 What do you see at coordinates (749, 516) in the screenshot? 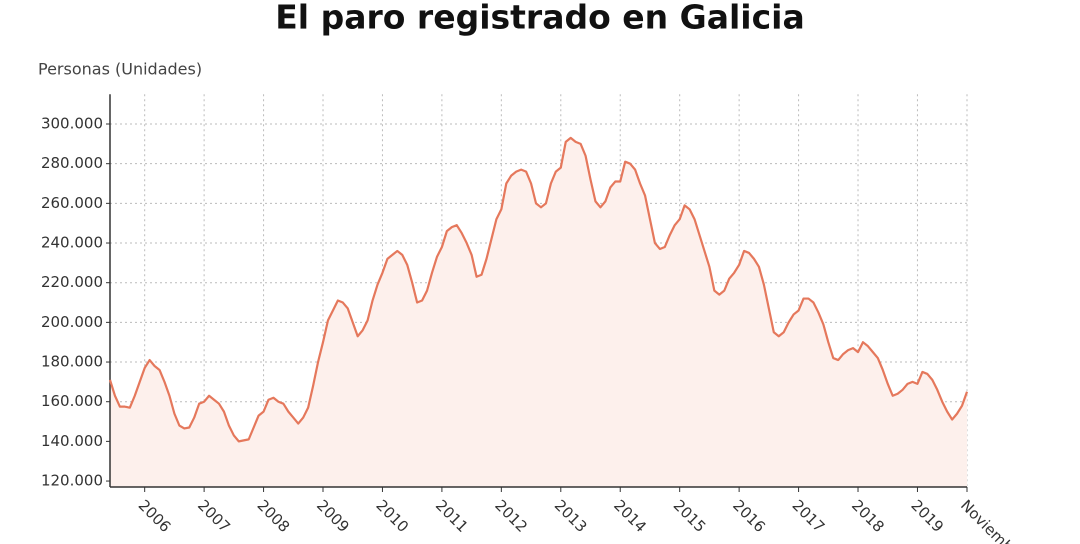
I see `x-tick-label: 2016` at bounding box center [749, 516].